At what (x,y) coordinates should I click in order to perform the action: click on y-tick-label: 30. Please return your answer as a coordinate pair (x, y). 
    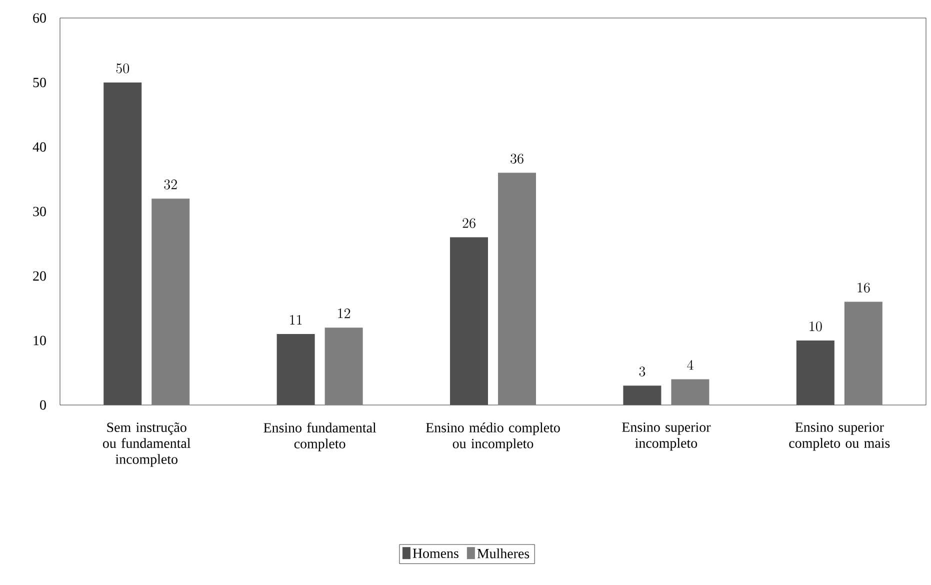
    Looking at the image, I should click on (39, 211).